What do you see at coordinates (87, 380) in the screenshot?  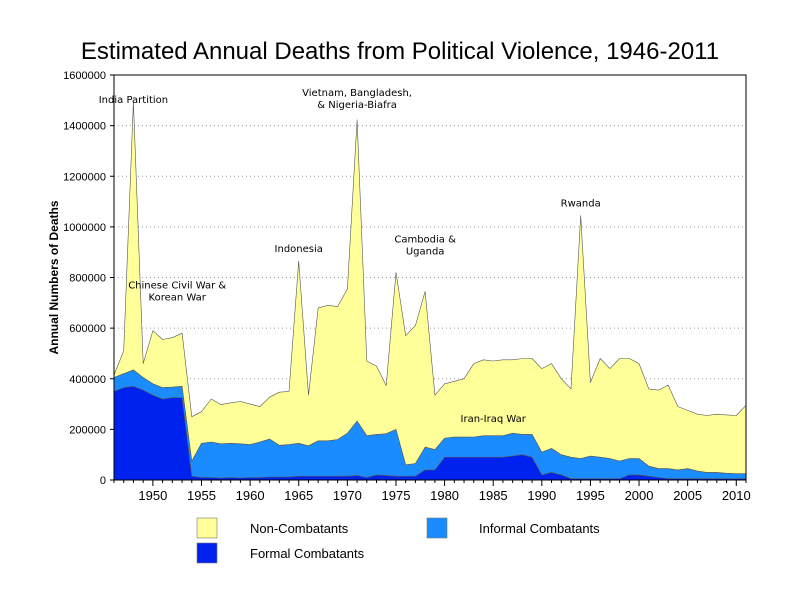 I see `y-tick-label: 400000` at bounding box center [87, 380].